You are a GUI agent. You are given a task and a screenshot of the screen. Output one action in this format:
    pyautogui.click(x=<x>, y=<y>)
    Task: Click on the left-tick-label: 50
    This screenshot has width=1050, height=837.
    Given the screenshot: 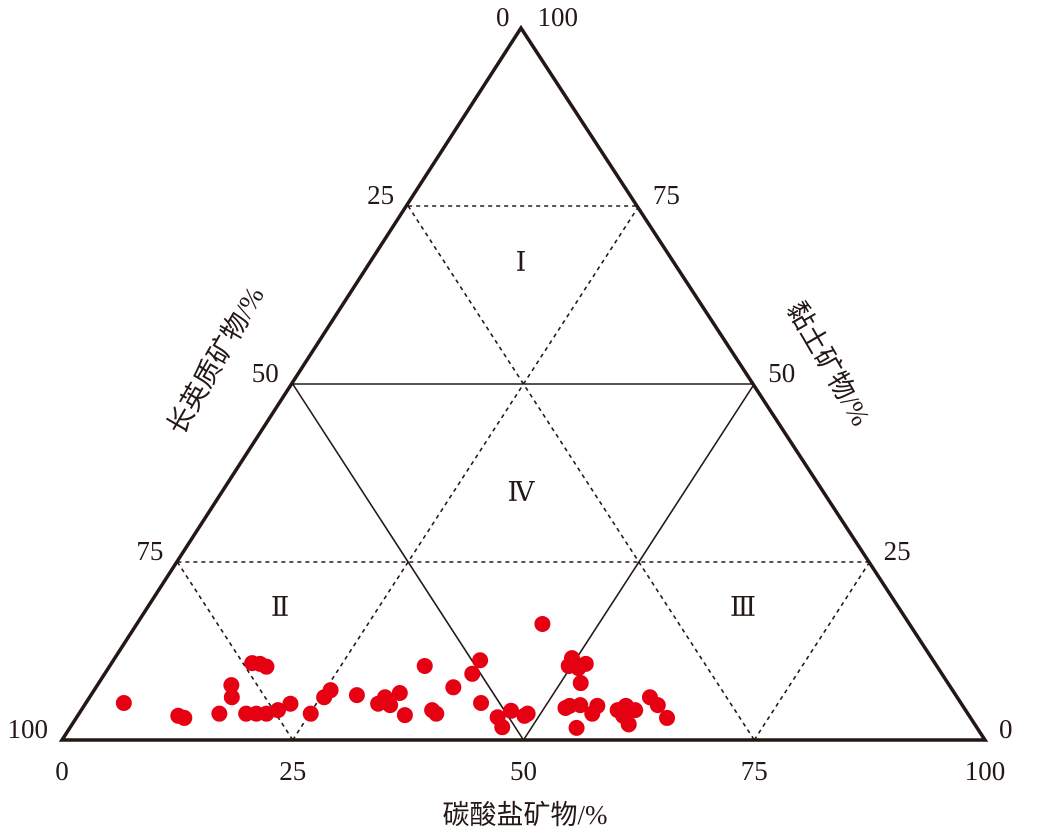 What is the action you would take?
    pyautogui.click(x=265, y=373)
    